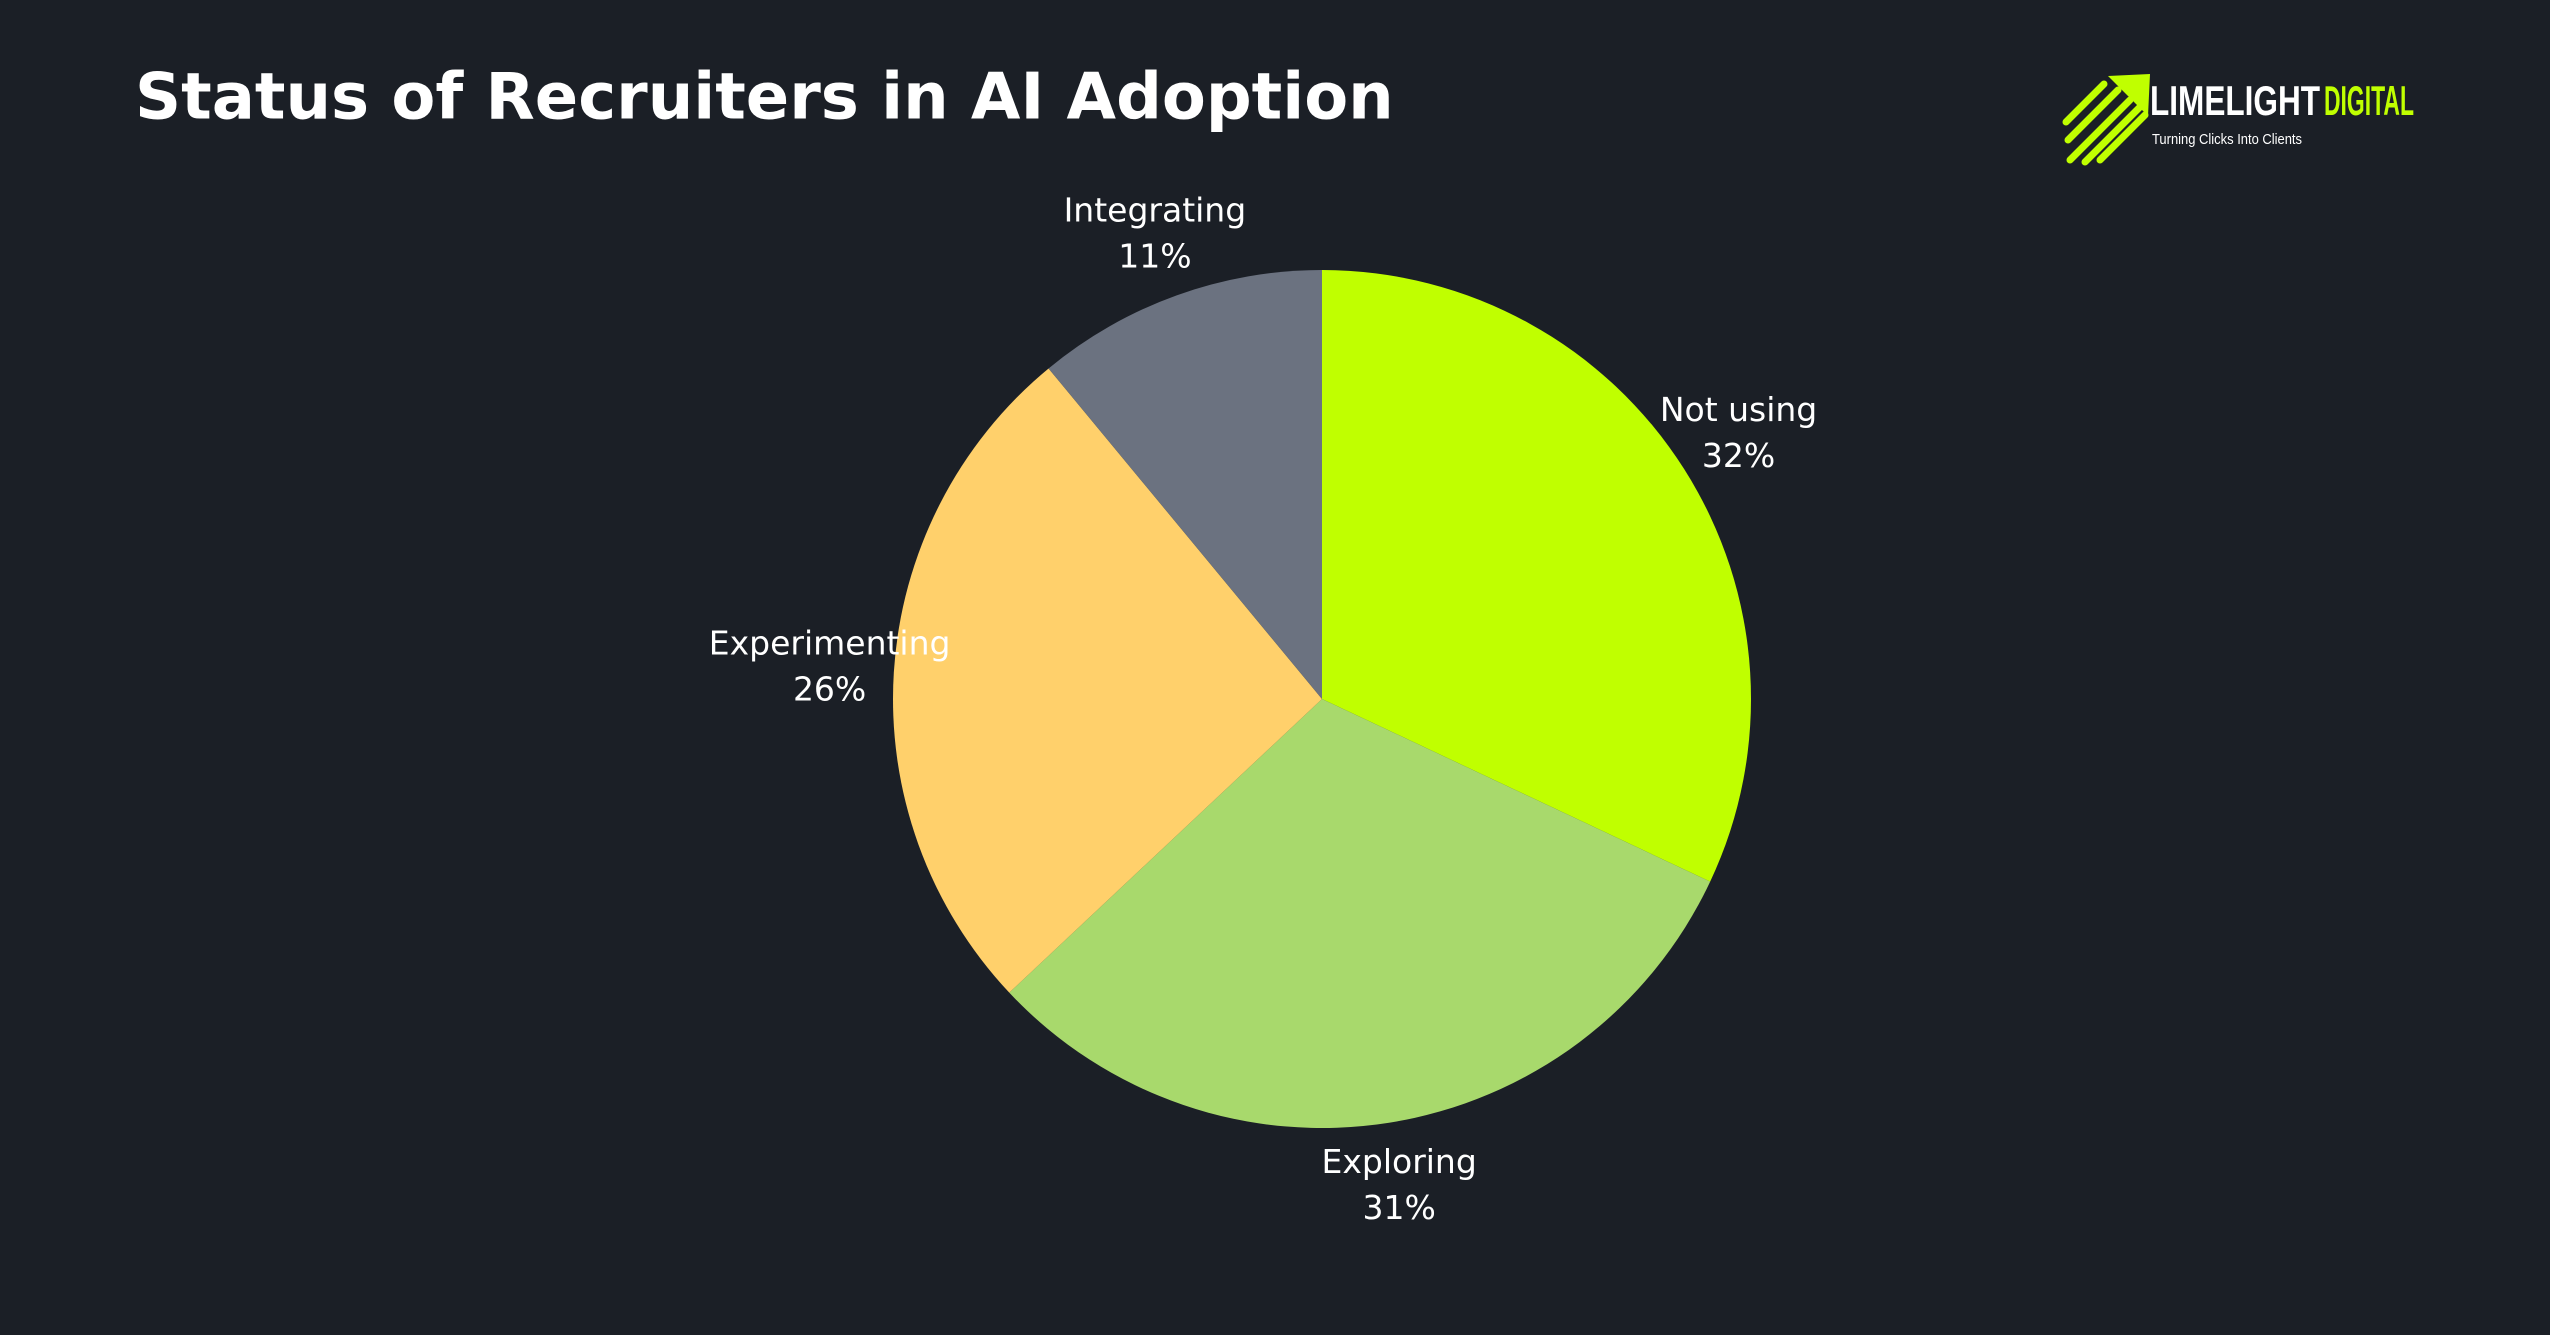  Describe the element at coordinates (764, 98) in the screenshot. I see `chart-title: Status of Recruiters in AI Adoption` at that location.